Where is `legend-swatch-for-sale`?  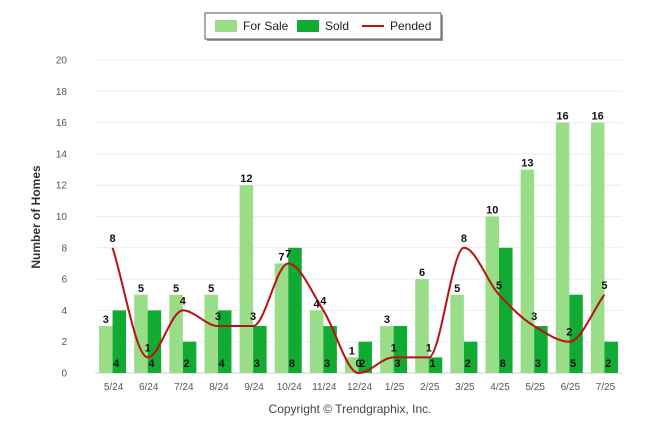 legend-swatch-for-sale is located at coordinates (226, 26).